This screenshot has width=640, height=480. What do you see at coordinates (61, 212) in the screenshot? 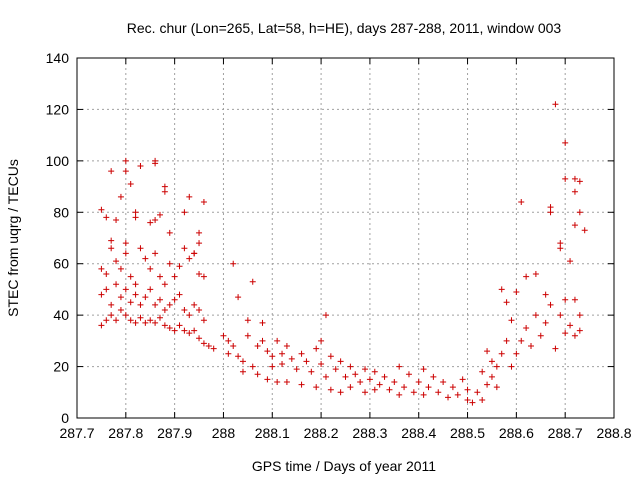
I see `y-tick-label: 80` at bounding box center [61, 212].